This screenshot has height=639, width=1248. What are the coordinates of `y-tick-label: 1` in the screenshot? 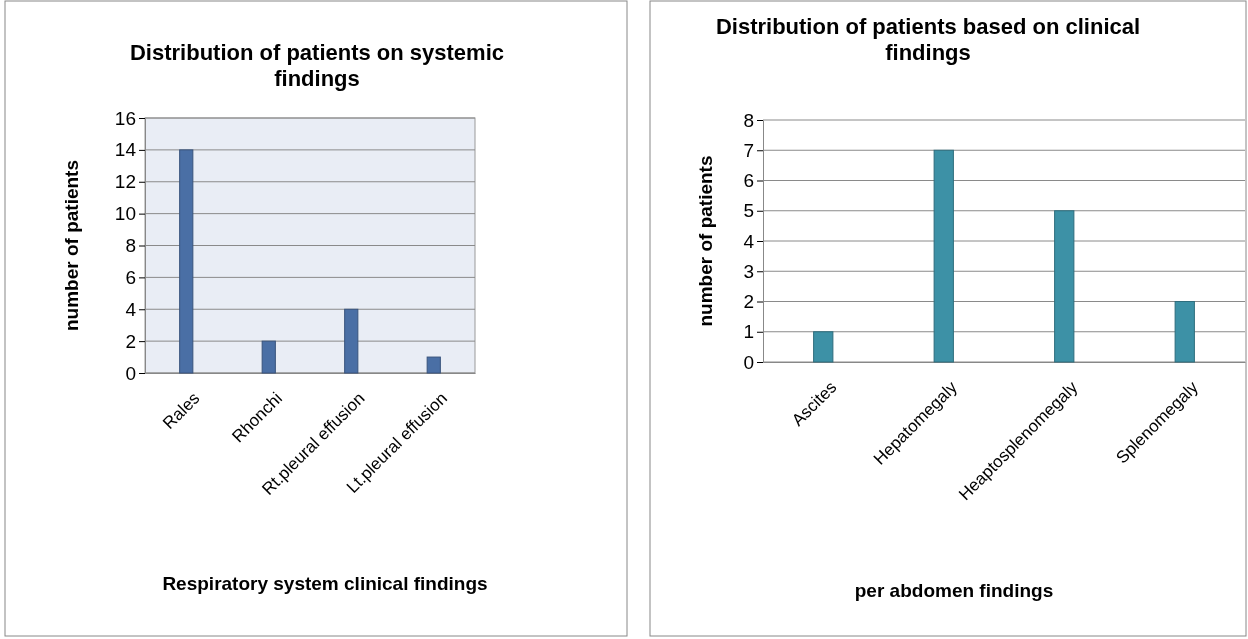 It's located at (748, 332).